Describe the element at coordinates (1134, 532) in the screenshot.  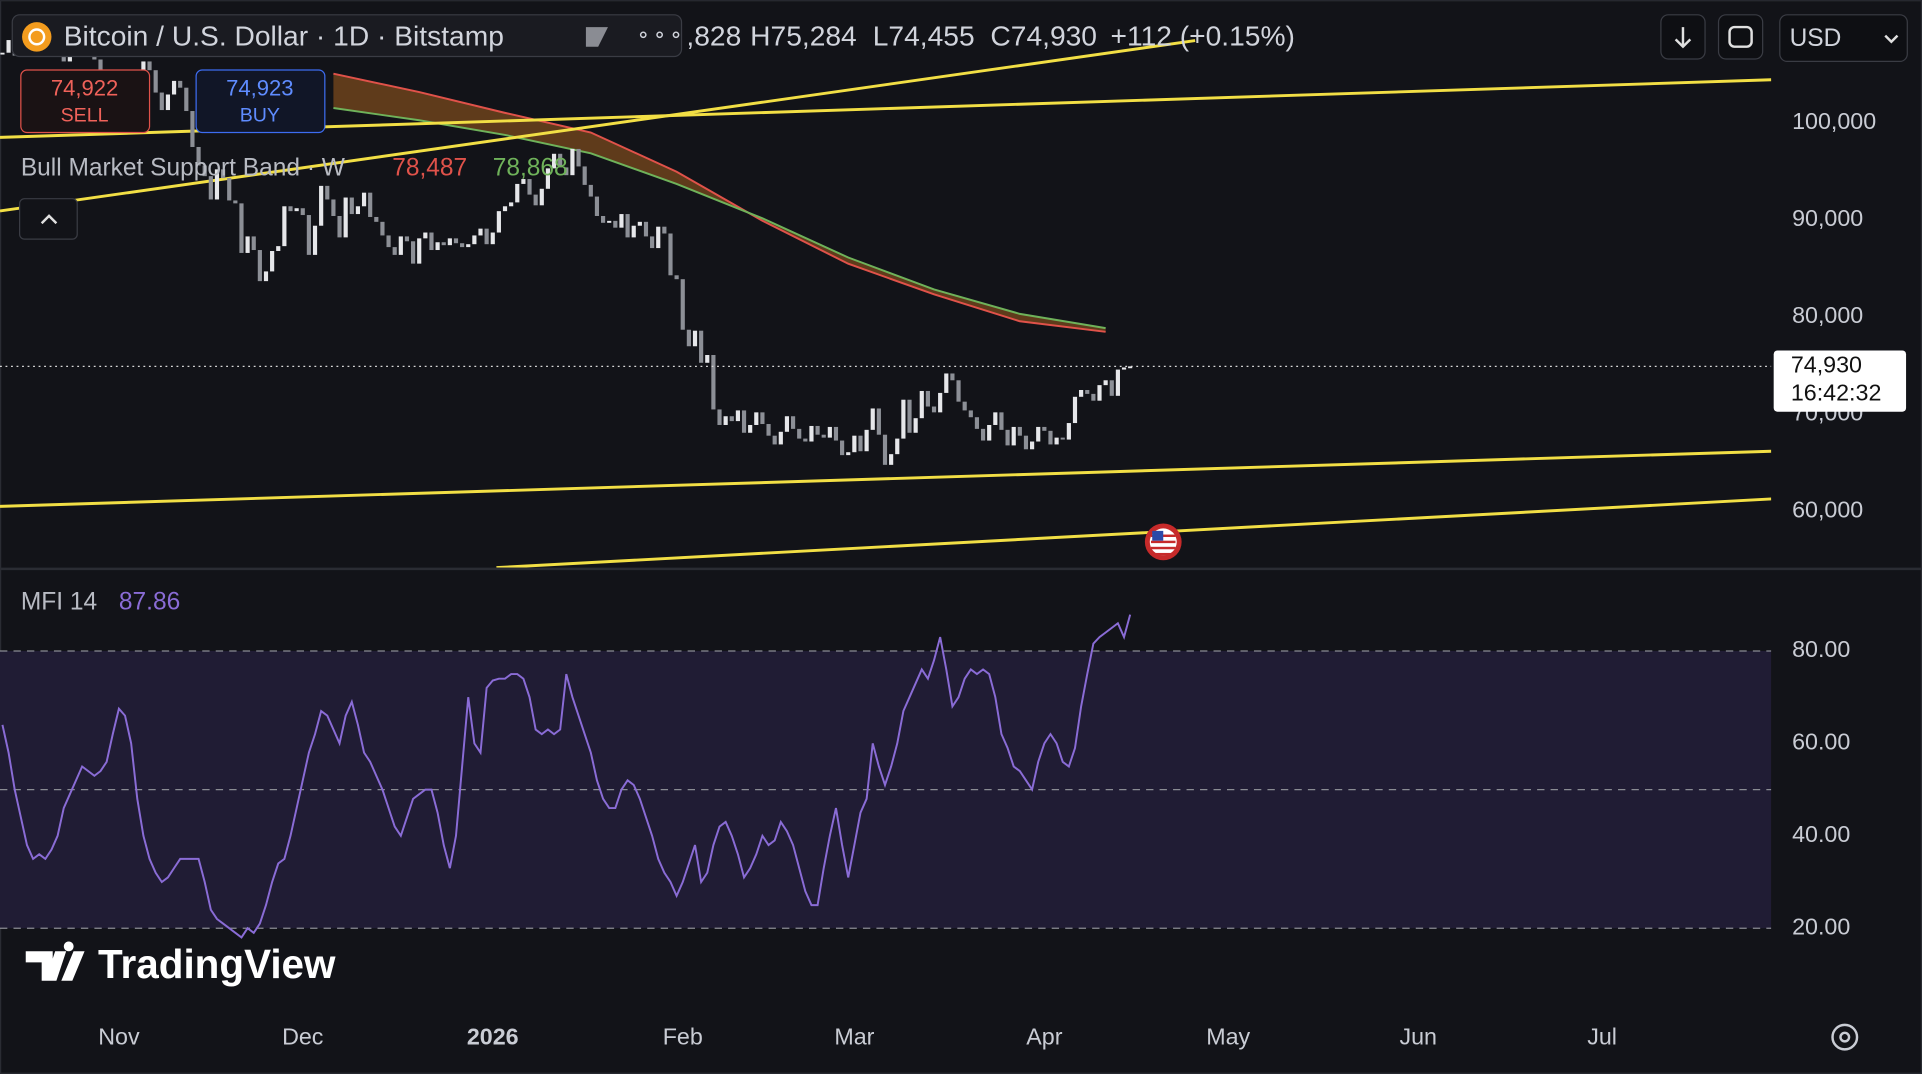
I see `trendline` at that location.